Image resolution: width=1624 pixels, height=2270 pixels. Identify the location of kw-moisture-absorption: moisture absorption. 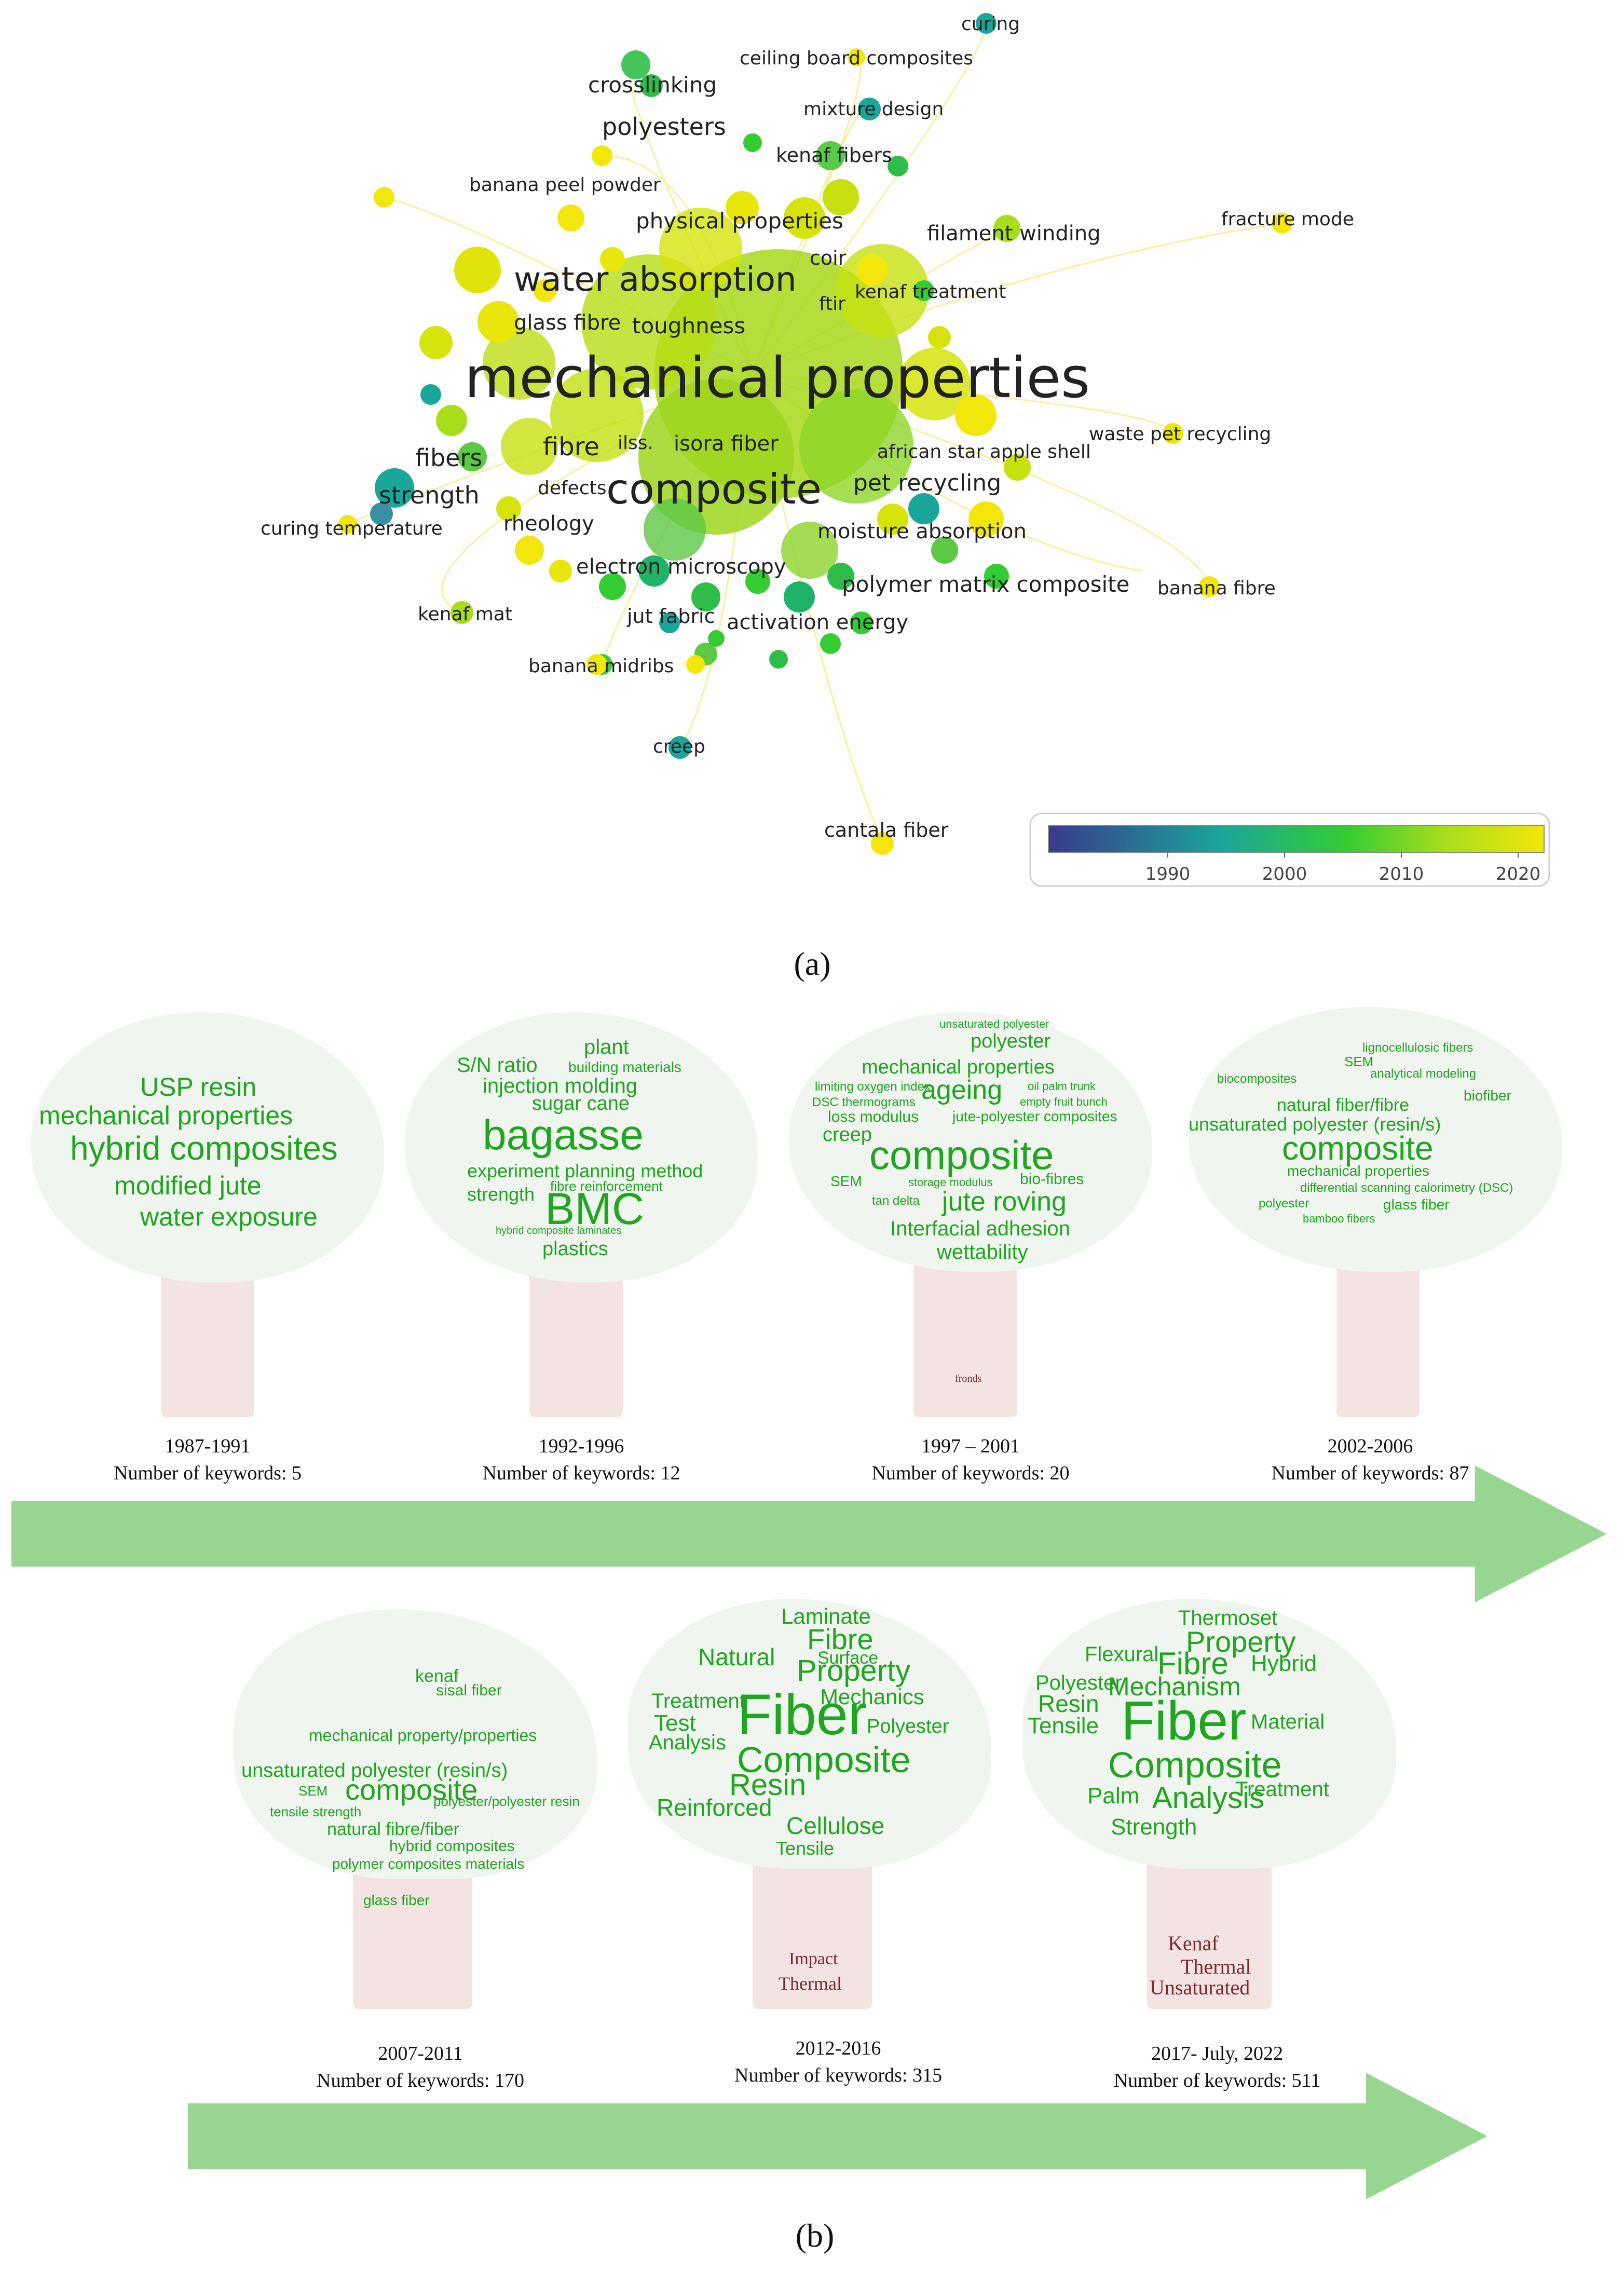
(922, 531).